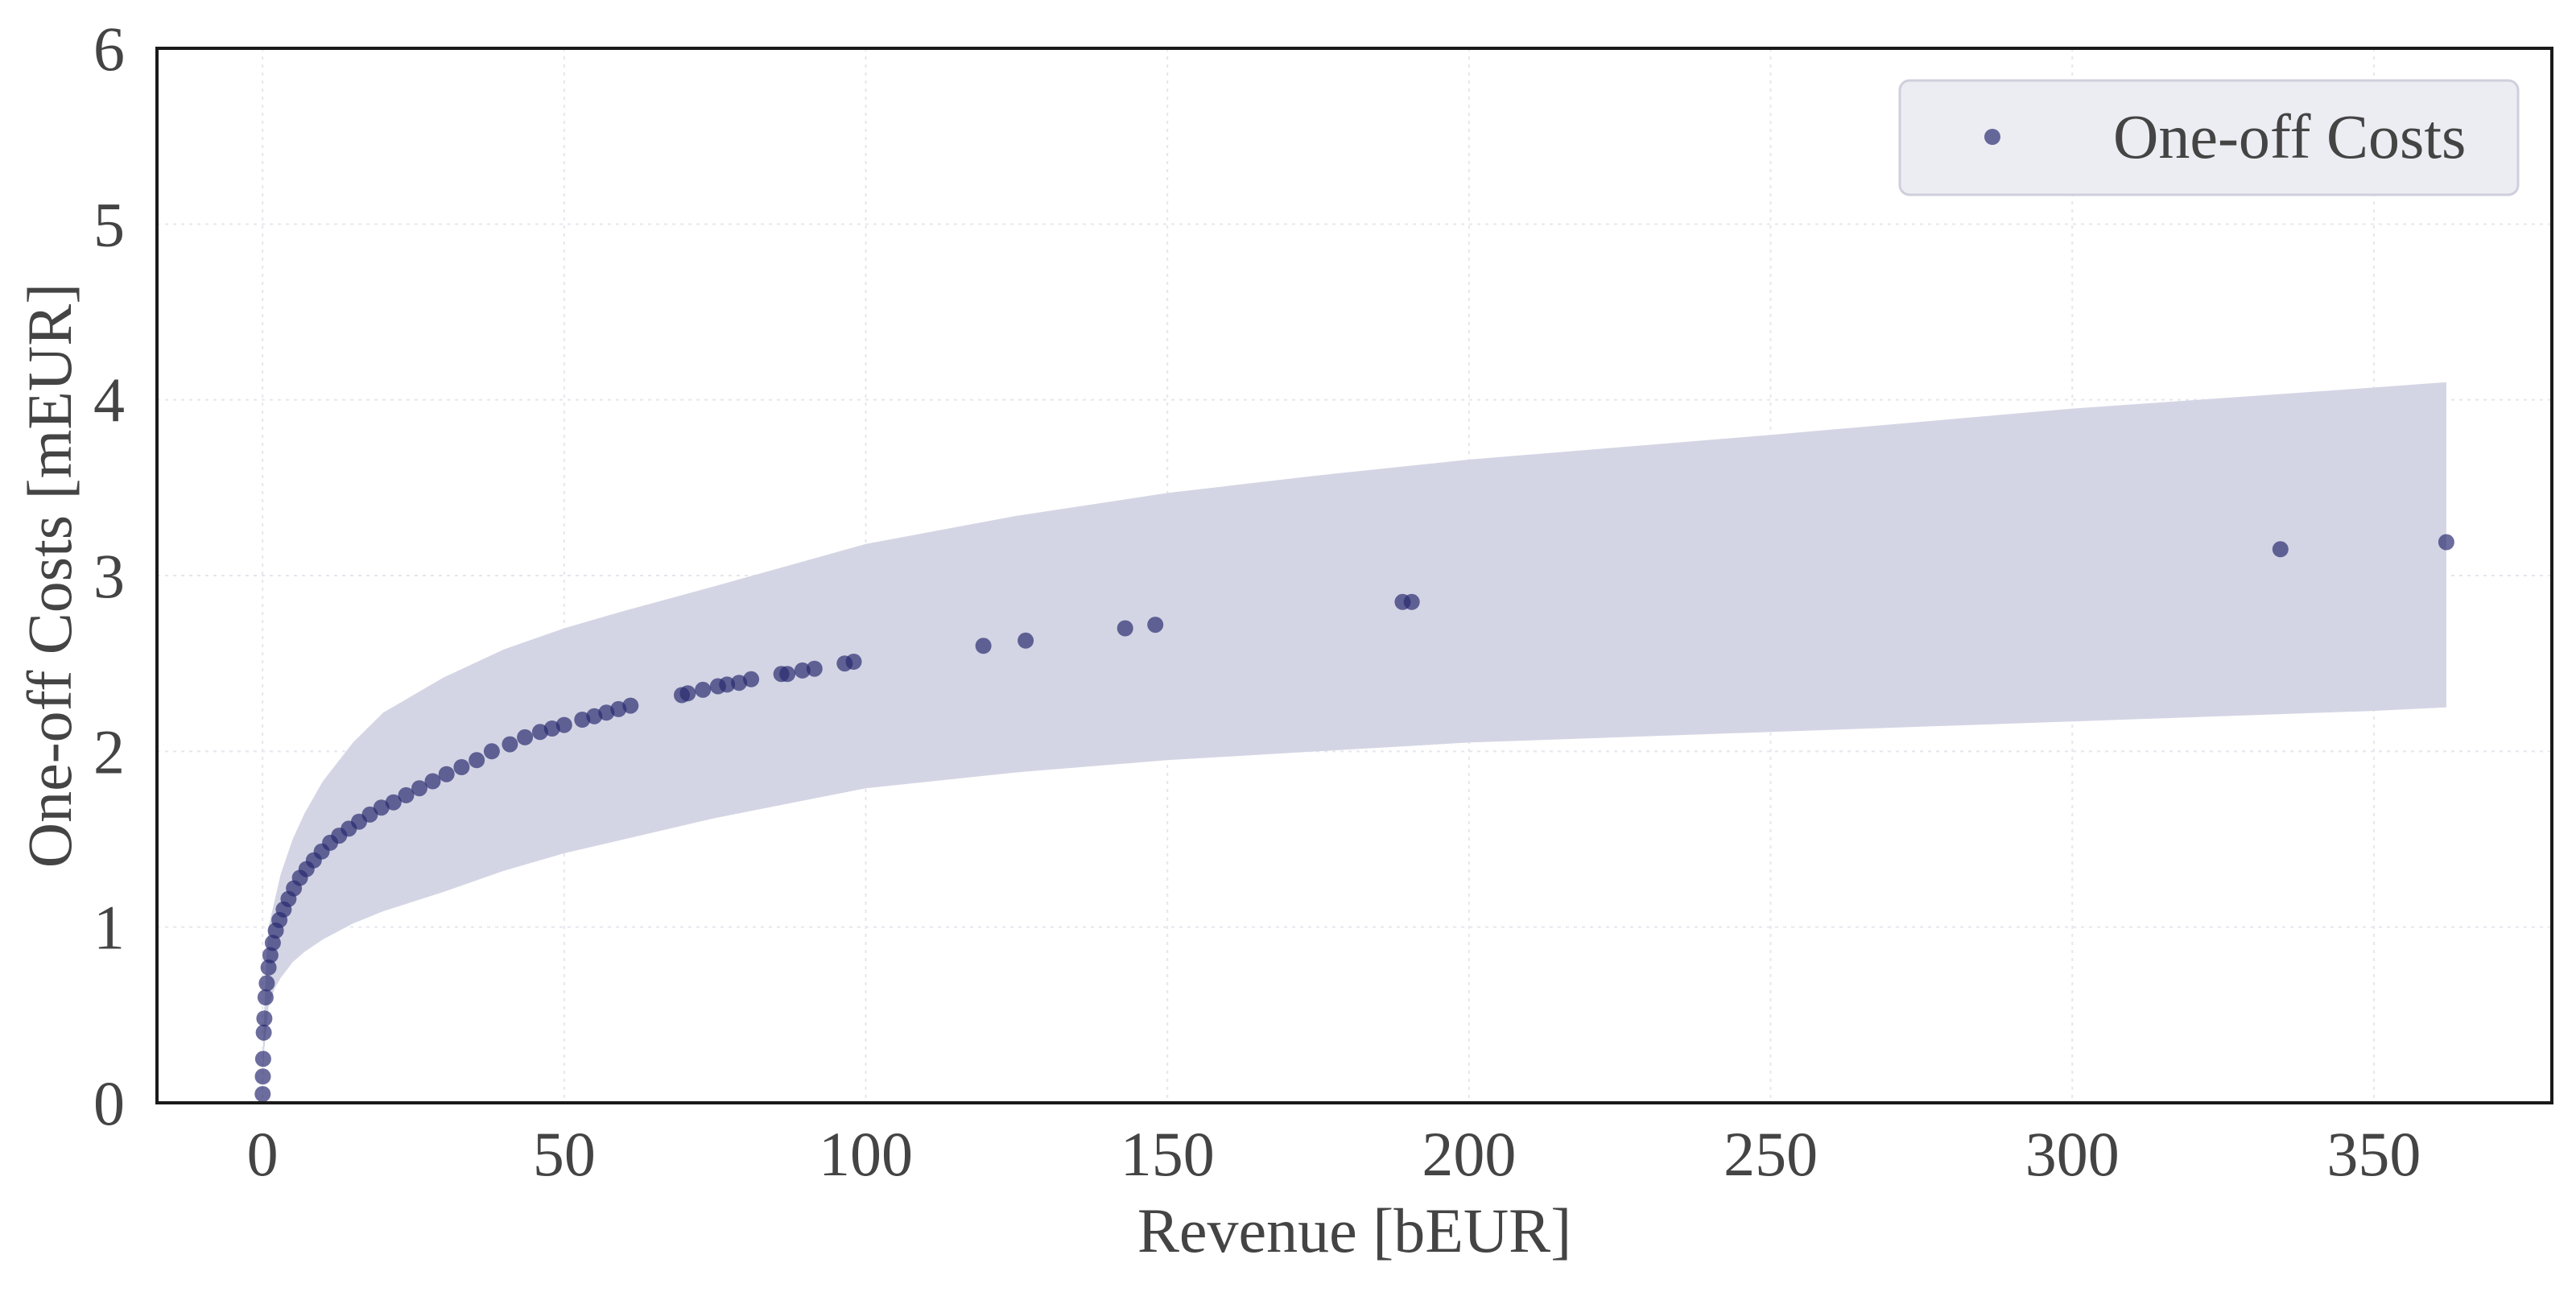 The height and width of the screenshot is (1292, 2576). What do you see at coordinates (109, 400) in the screenshot?
I see `y-tick-label: 4` at bounding box center [109, 400].